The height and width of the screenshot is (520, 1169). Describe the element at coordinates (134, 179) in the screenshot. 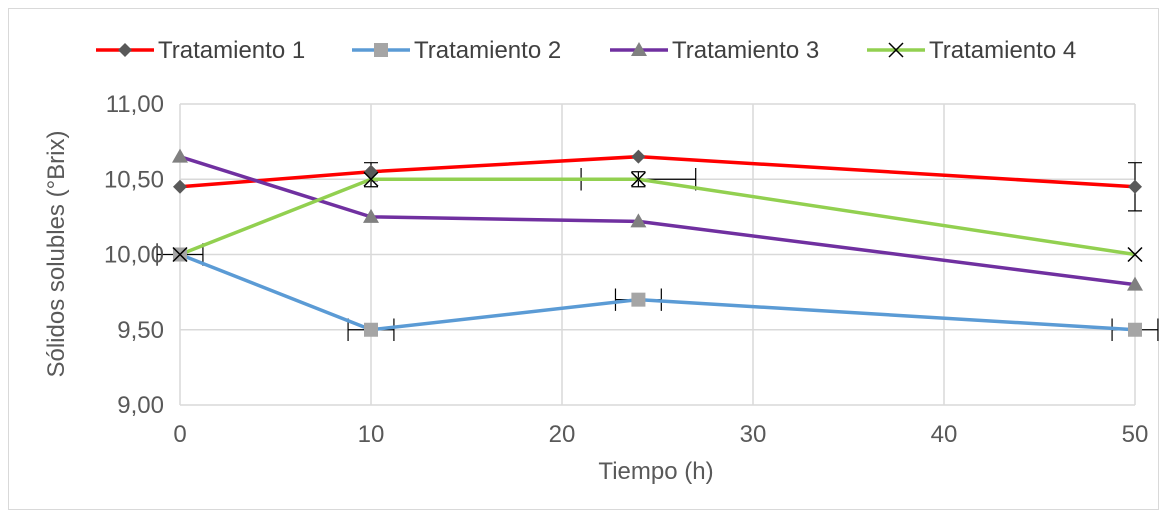

I see `y-tick-label: 10,50` at that location.